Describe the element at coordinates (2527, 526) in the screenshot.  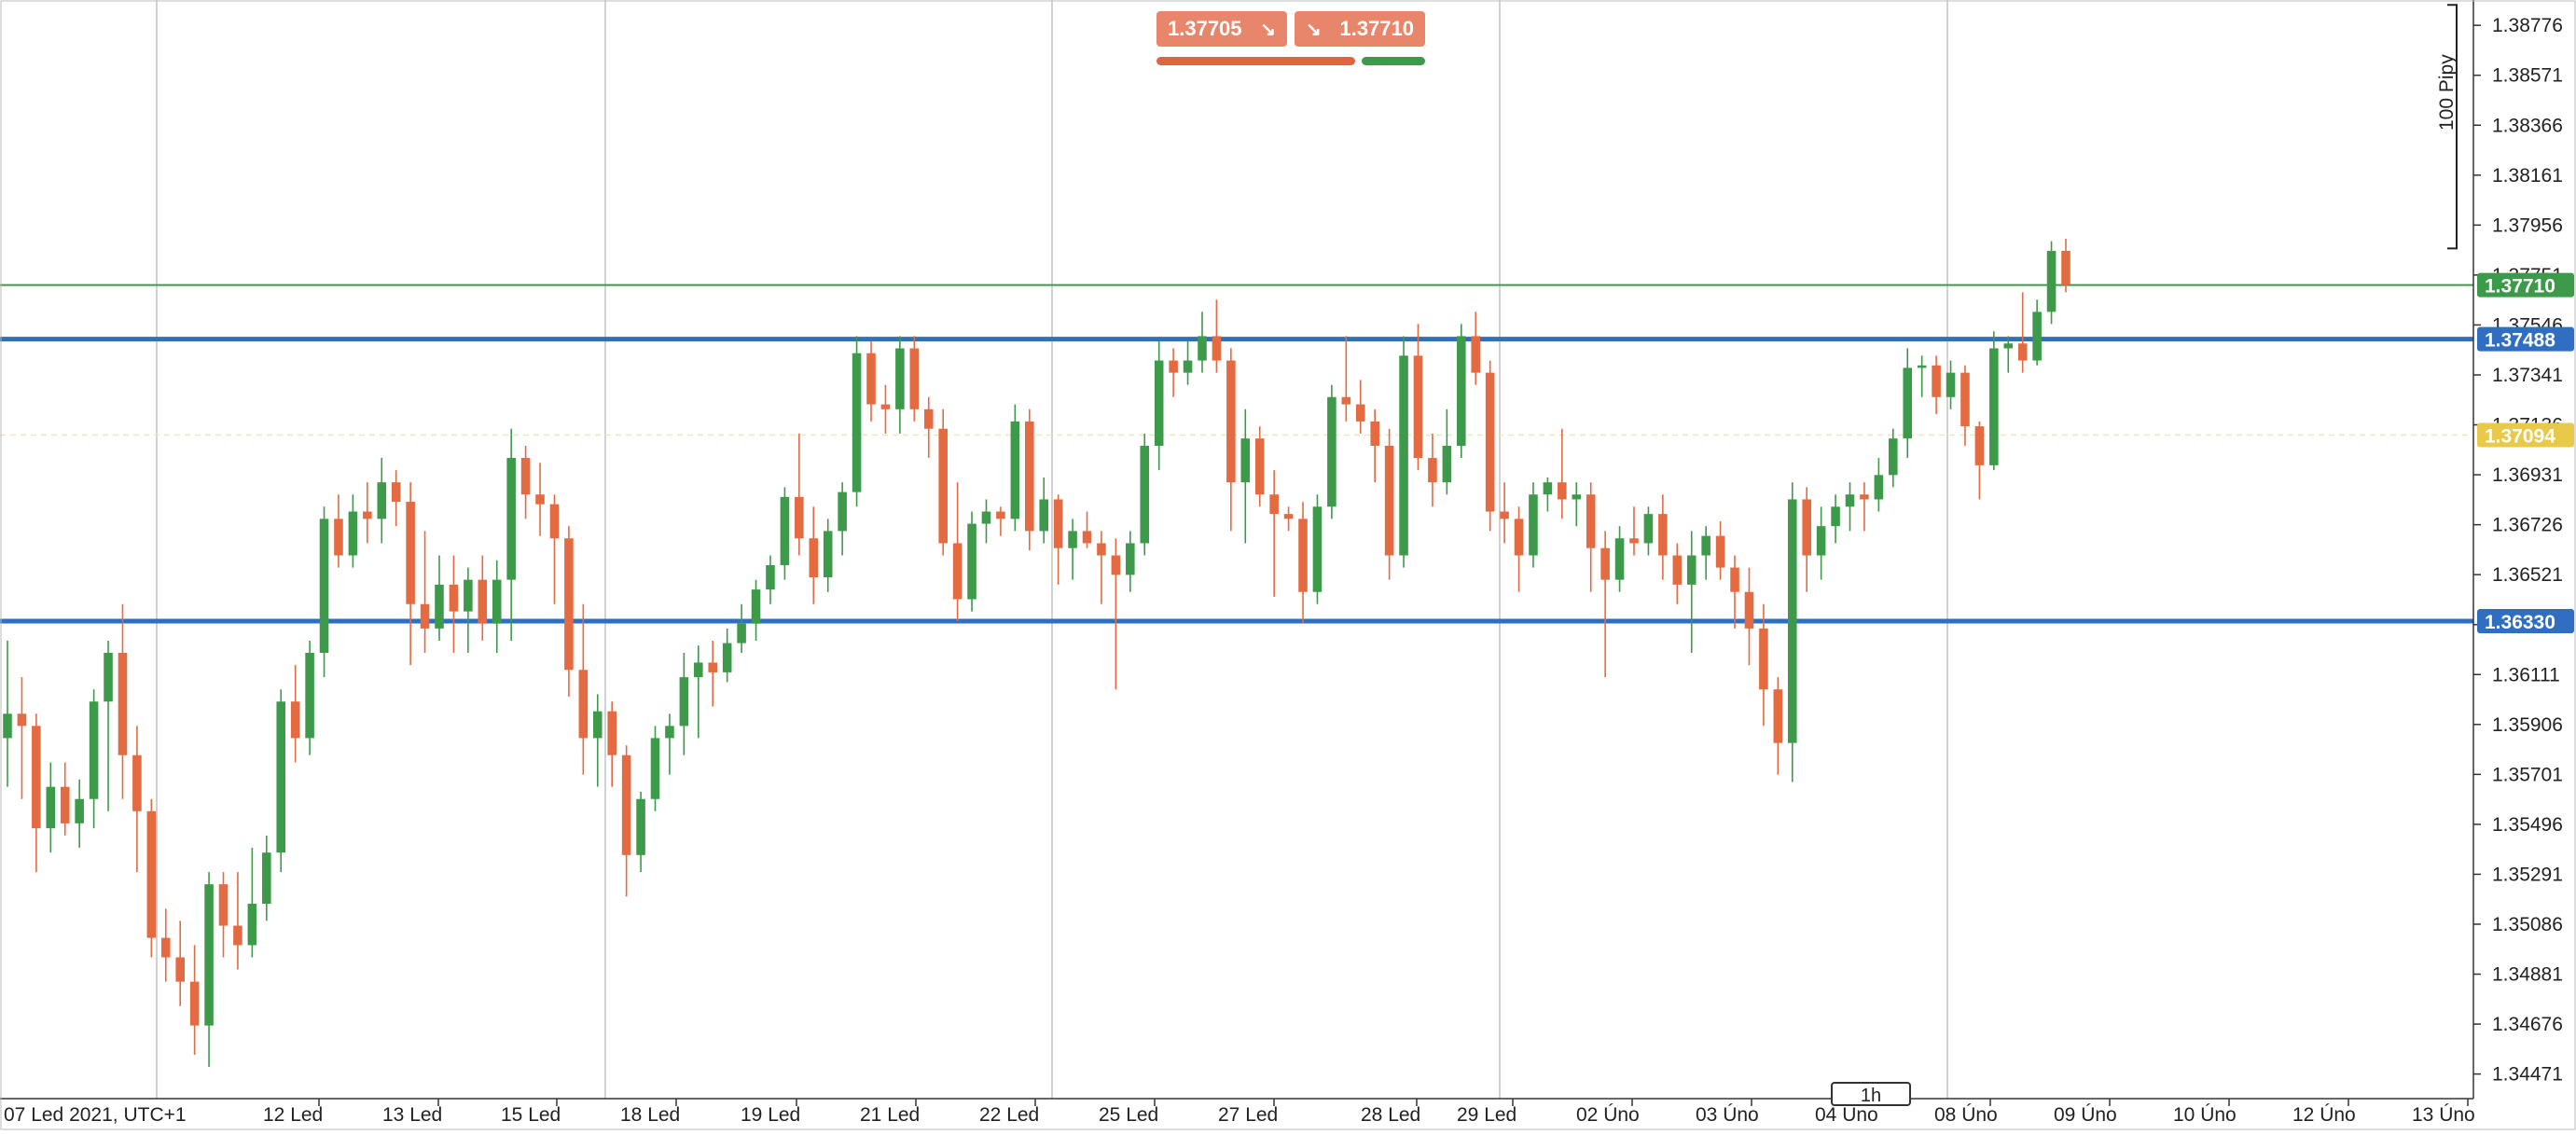
I see `y-tick-label: 1.36726` at that location.